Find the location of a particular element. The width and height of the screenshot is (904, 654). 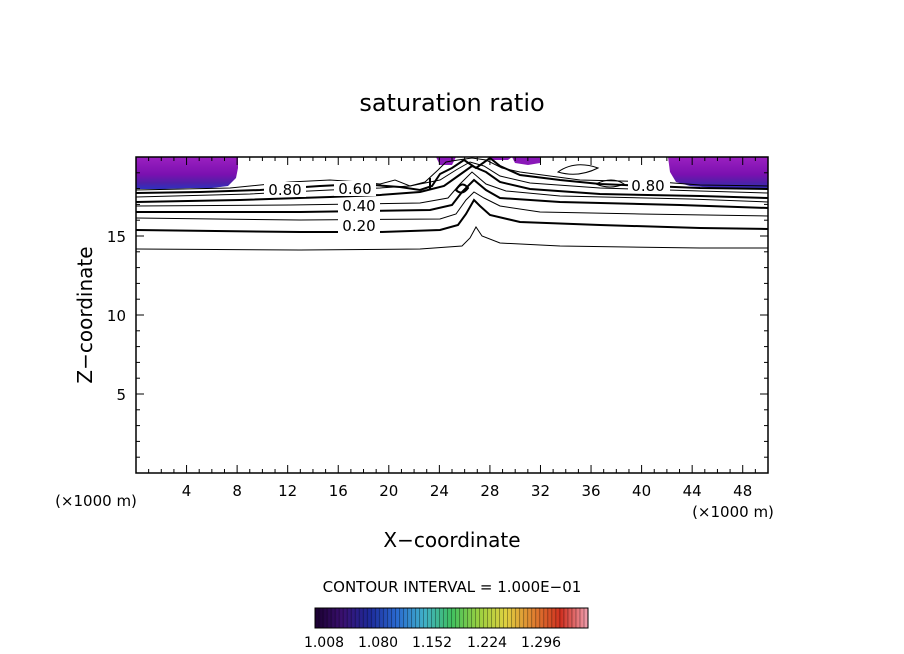

x-unit-left: (×1000 m) is located at coordinates (96, 501).